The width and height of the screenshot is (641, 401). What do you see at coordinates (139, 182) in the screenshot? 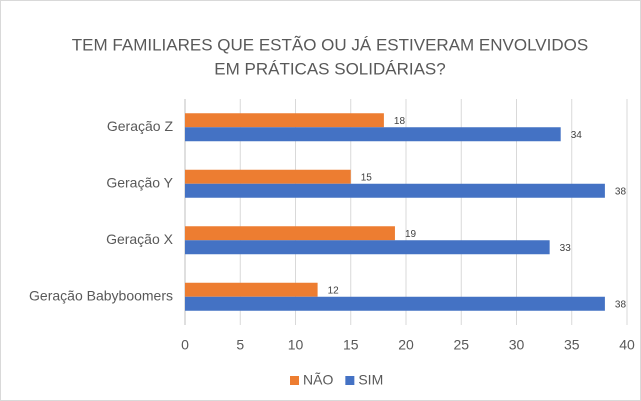
I see `y-tick-label: Geração Y` at bounding box center [139, 182].